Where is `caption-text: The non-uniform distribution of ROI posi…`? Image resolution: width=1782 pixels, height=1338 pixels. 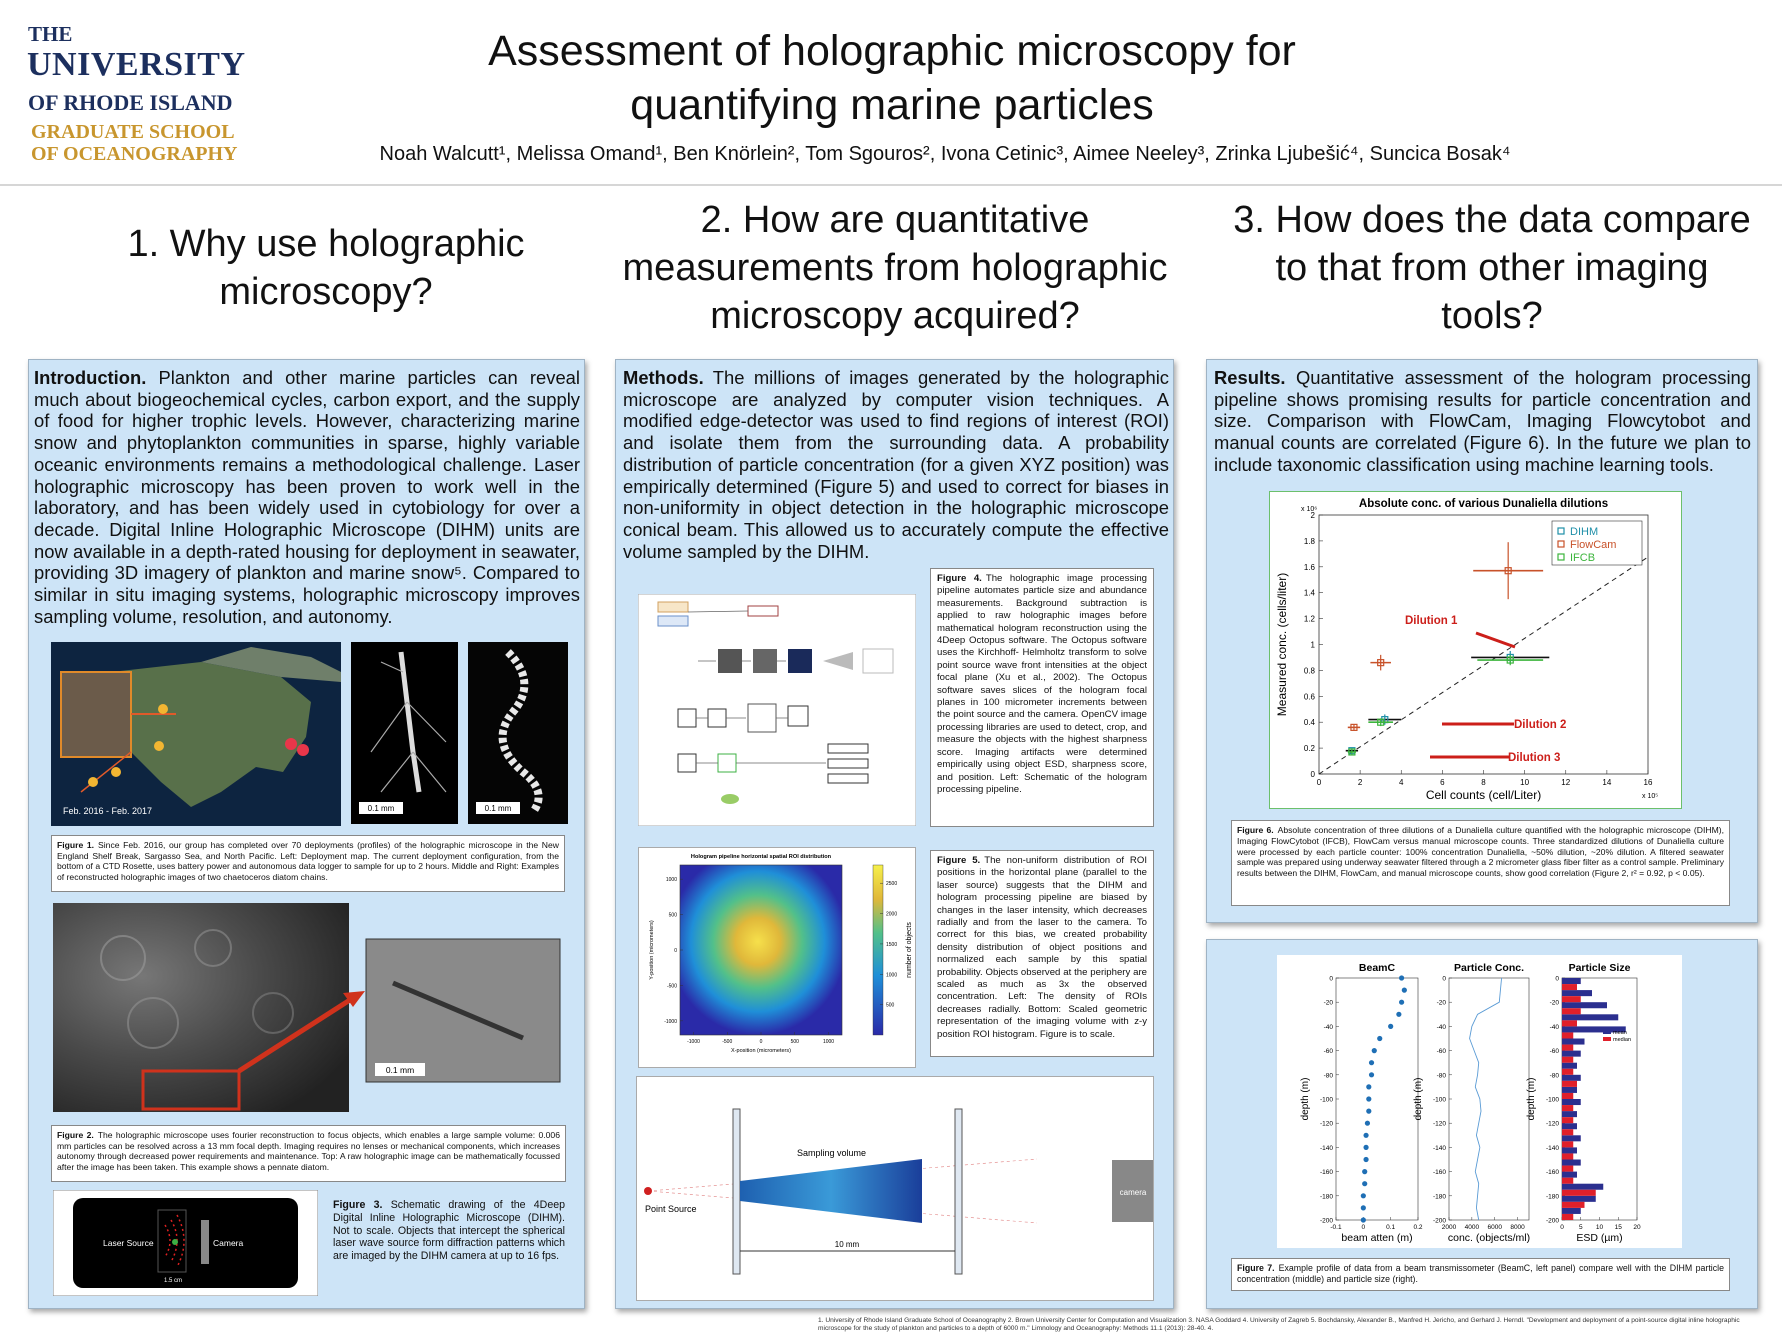
caption-text: The non-uniform distribution of ROI posi… is located at coordinates (1042, 947).